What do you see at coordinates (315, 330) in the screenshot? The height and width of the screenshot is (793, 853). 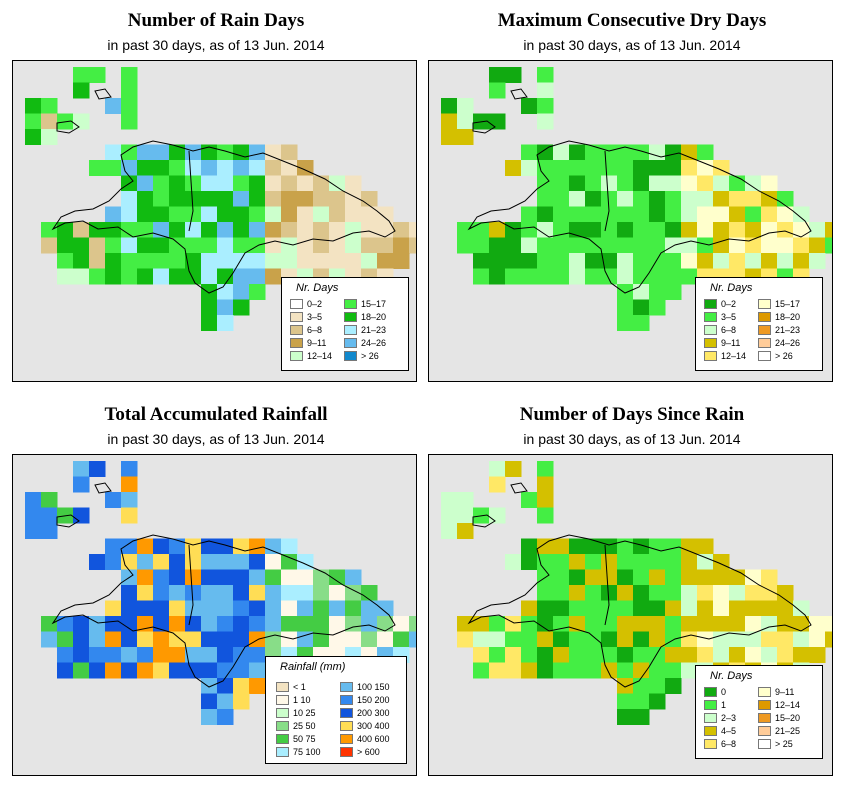 I see `legend-label: 6–8` at bounding box center [315, 330].